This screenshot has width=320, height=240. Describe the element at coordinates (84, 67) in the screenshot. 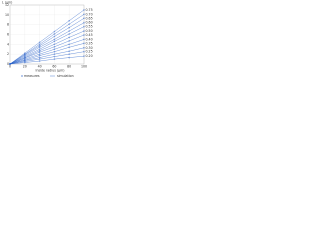

I see `x-tick-label: 100` at that location.